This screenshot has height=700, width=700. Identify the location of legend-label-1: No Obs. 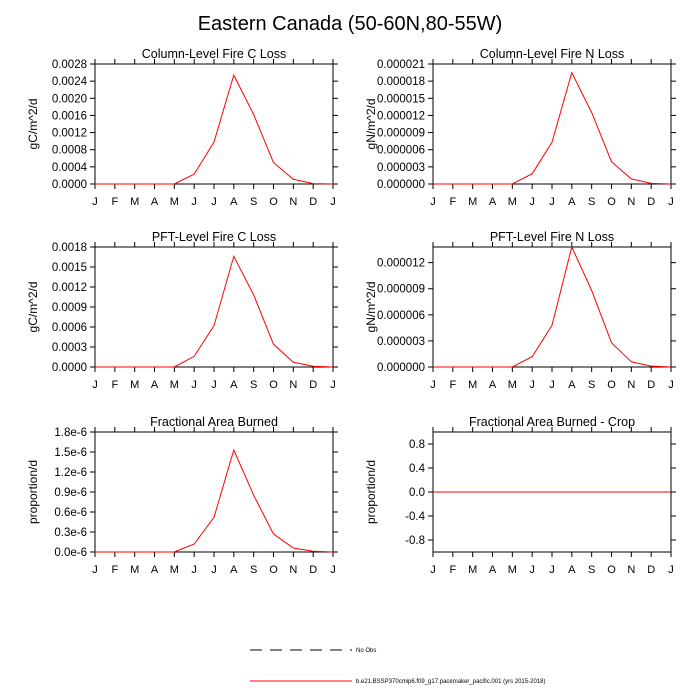
(366, 651).